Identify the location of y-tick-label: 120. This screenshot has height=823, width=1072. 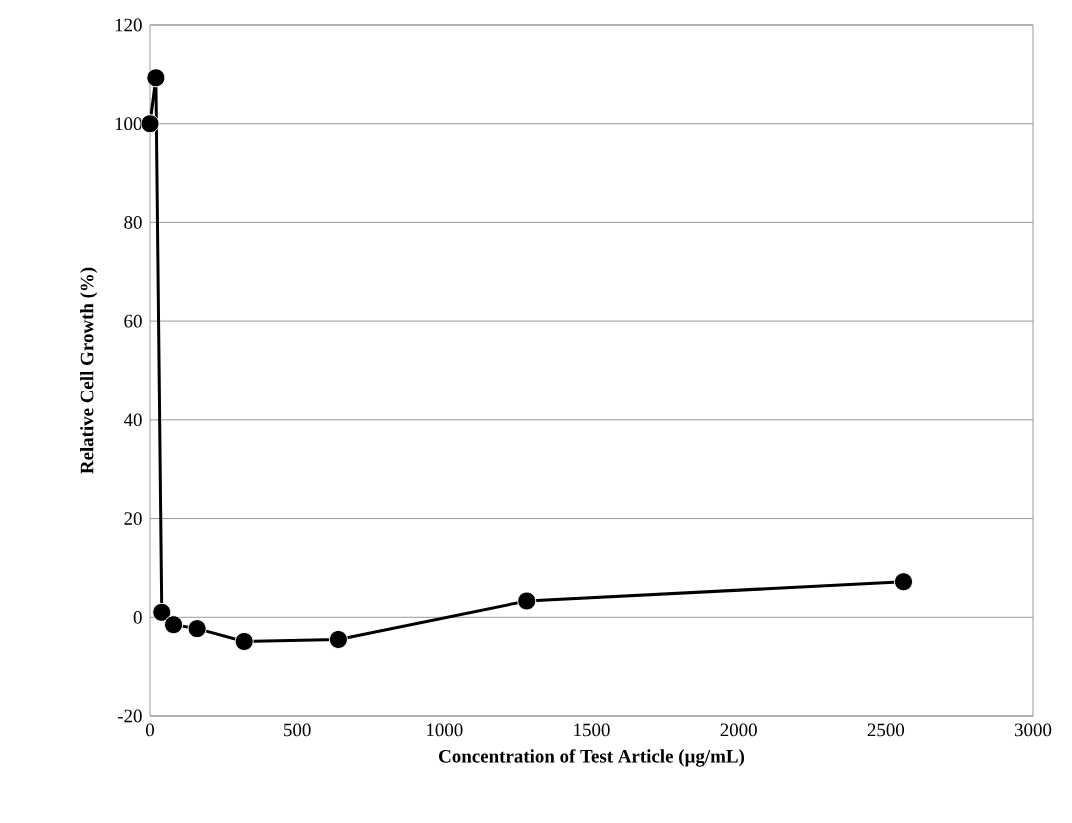
(128, 25).